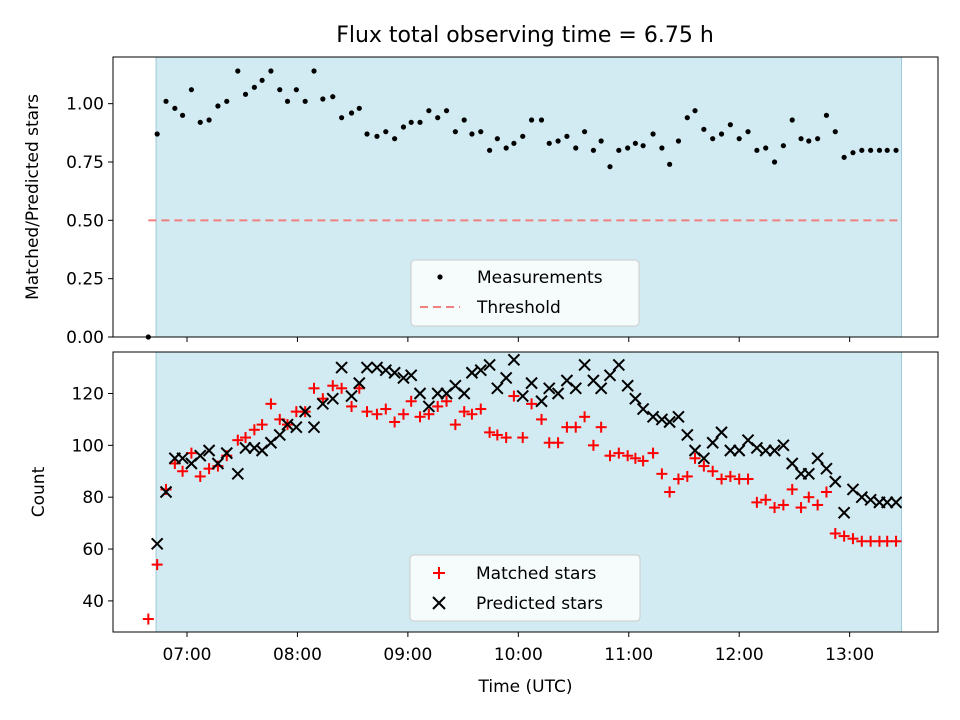 This screenshot has width=960, height=720. I want to click on ratio-y-tick-label: 0.25, so click(85, 280).